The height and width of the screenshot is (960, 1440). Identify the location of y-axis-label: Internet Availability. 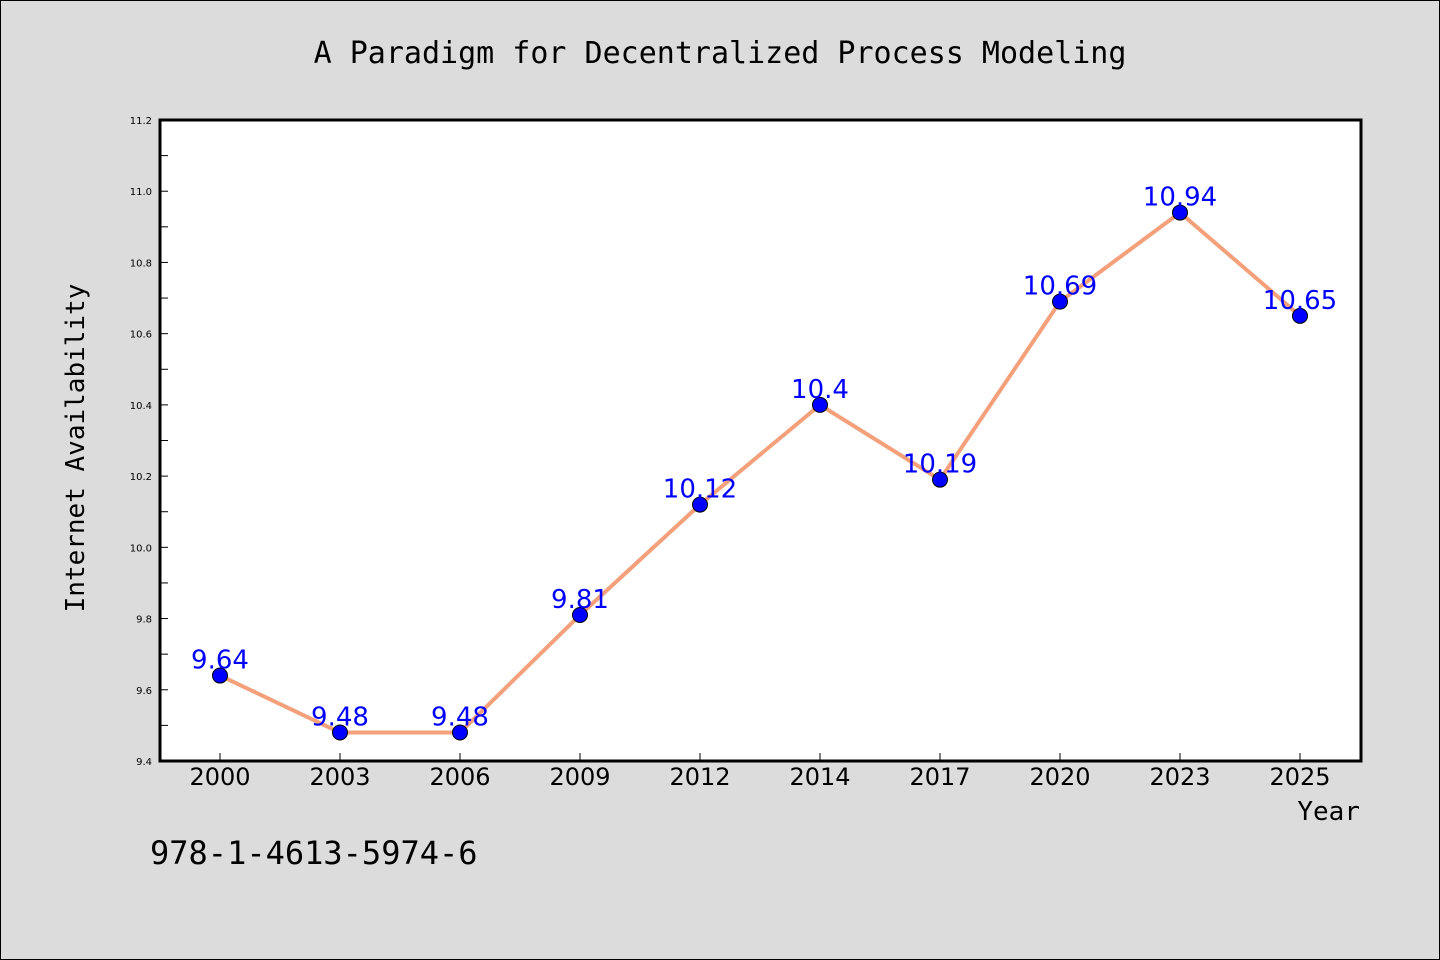
(76, 448).